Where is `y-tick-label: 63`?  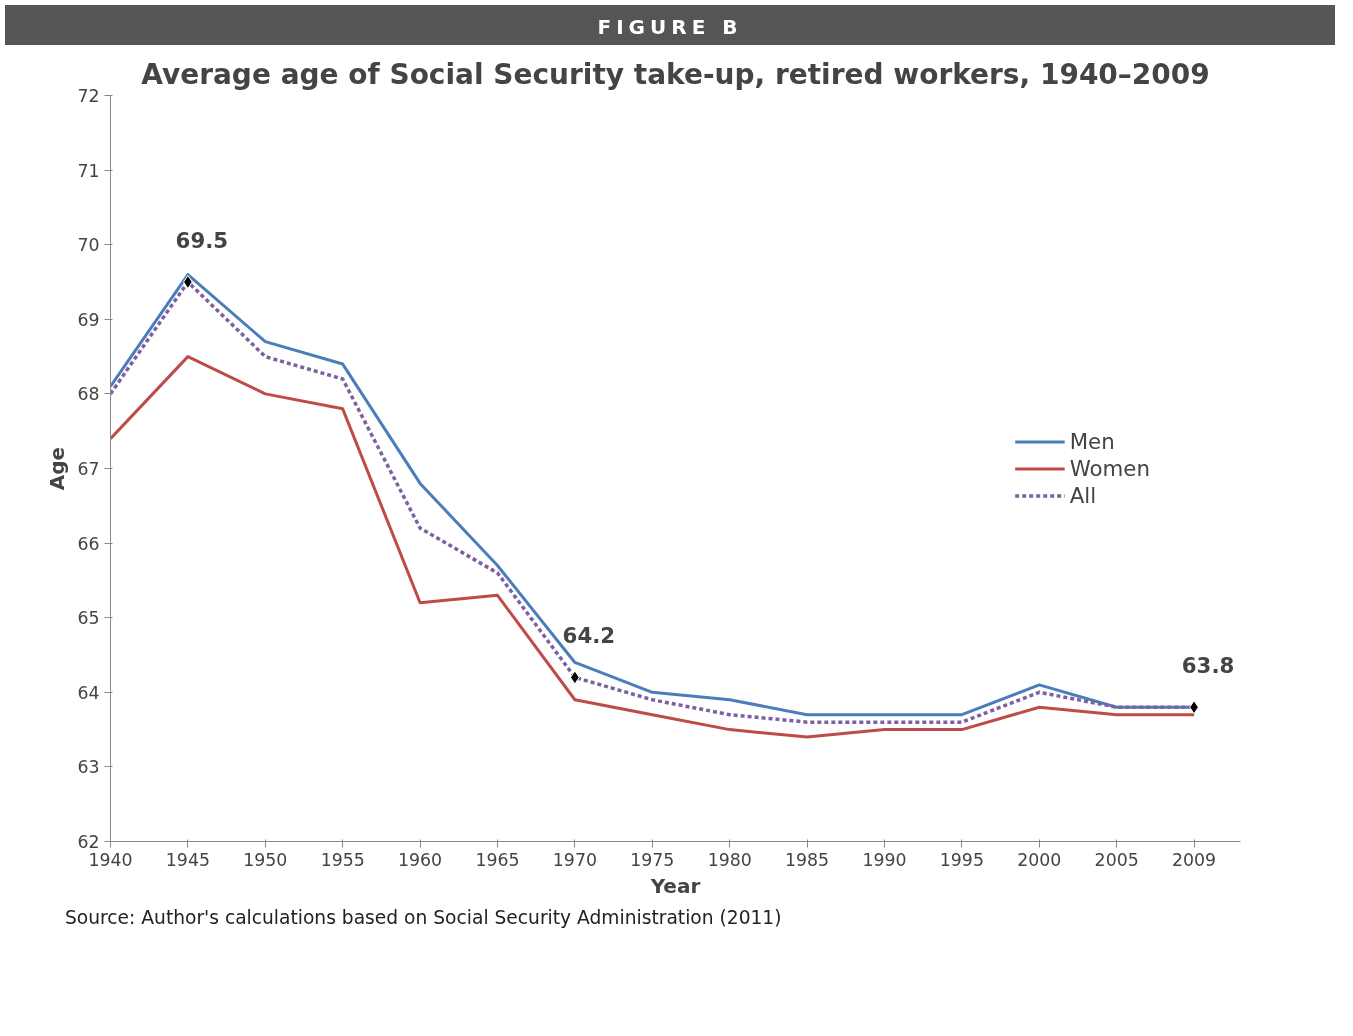
y-tick-label: 63 is located at coordinates (88, 767).